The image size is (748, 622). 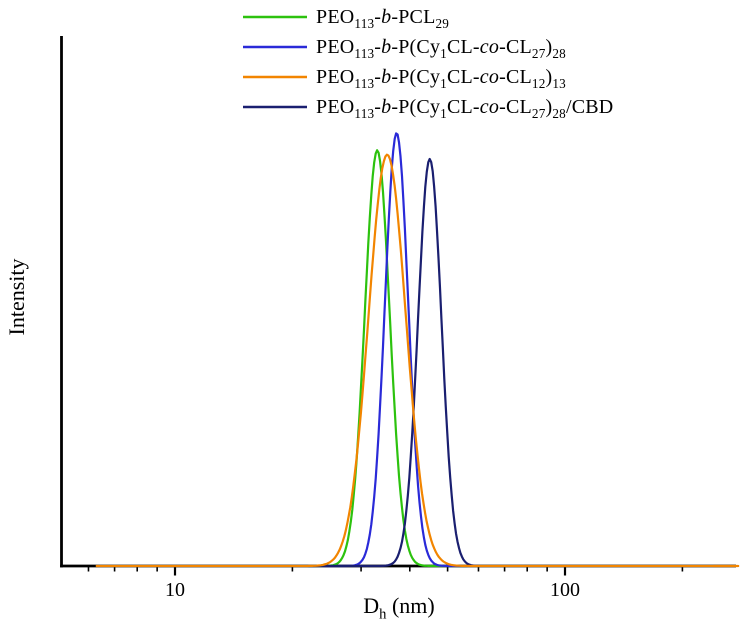 What do you see at coordinates (16, 297) in the screenshot?
I see `y-axis-label: Intensity` at bounding box center [16, 297].